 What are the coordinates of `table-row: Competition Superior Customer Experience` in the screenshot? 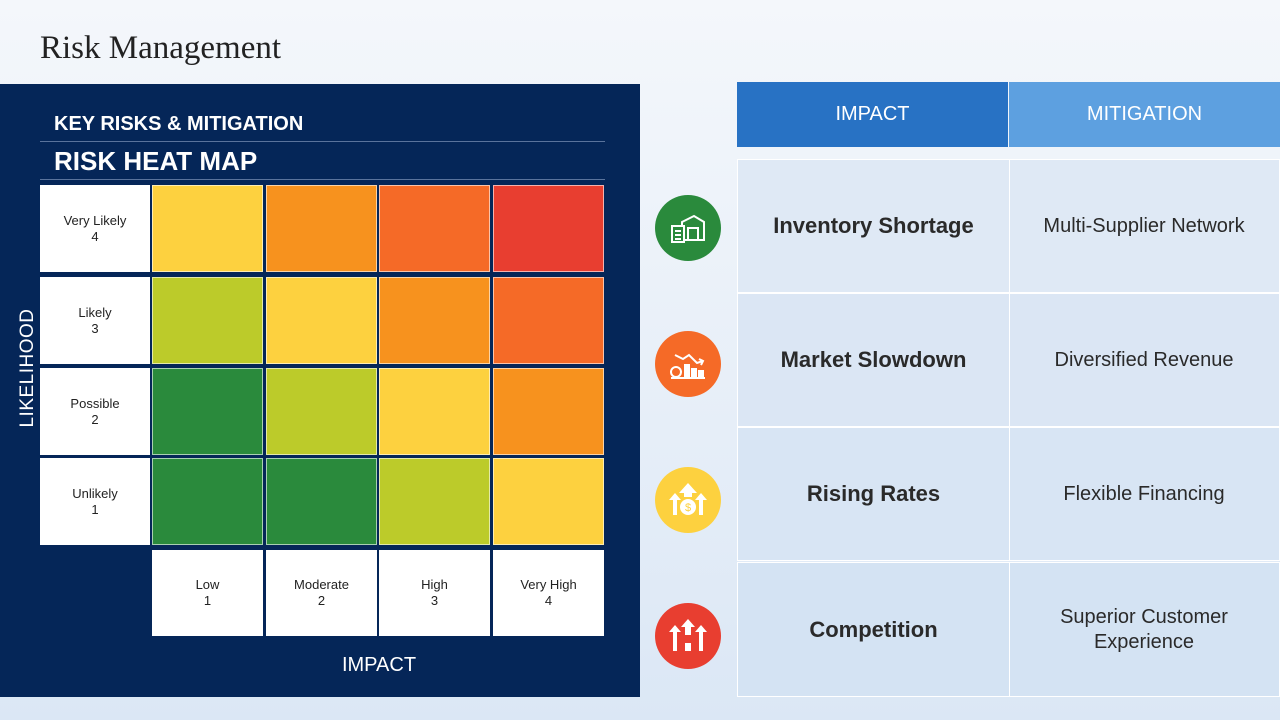 It's located at (1008, 629).